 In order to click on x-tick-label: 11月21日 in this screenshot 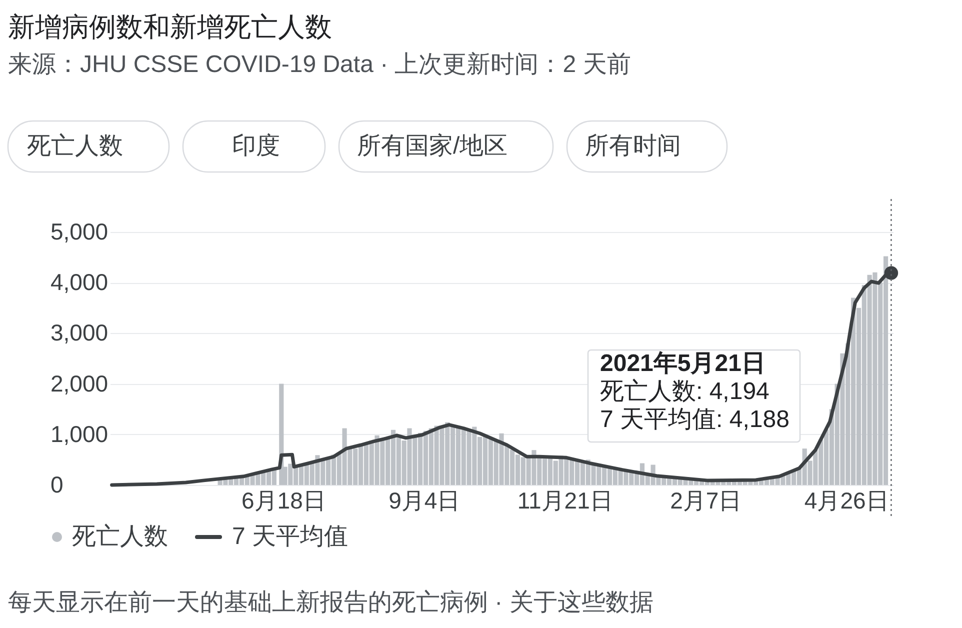, I will do `click(565, 501)`.